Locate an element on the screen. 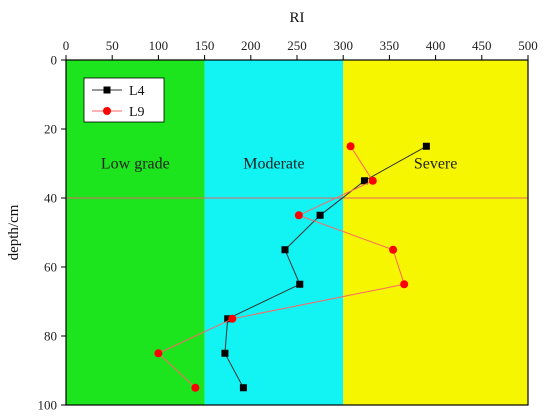 The width and height of the screenshot is (550, 419). legend-marker-L4 is located at coordinates (107, 90).